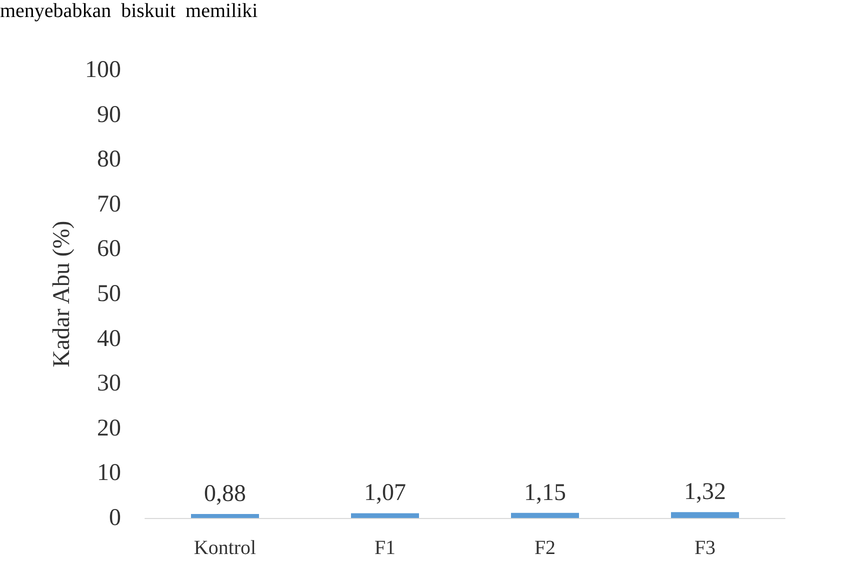 The height and width of the screenshot is (581, 864). I want to click on x-tick-label: F2, so click(545, 548).